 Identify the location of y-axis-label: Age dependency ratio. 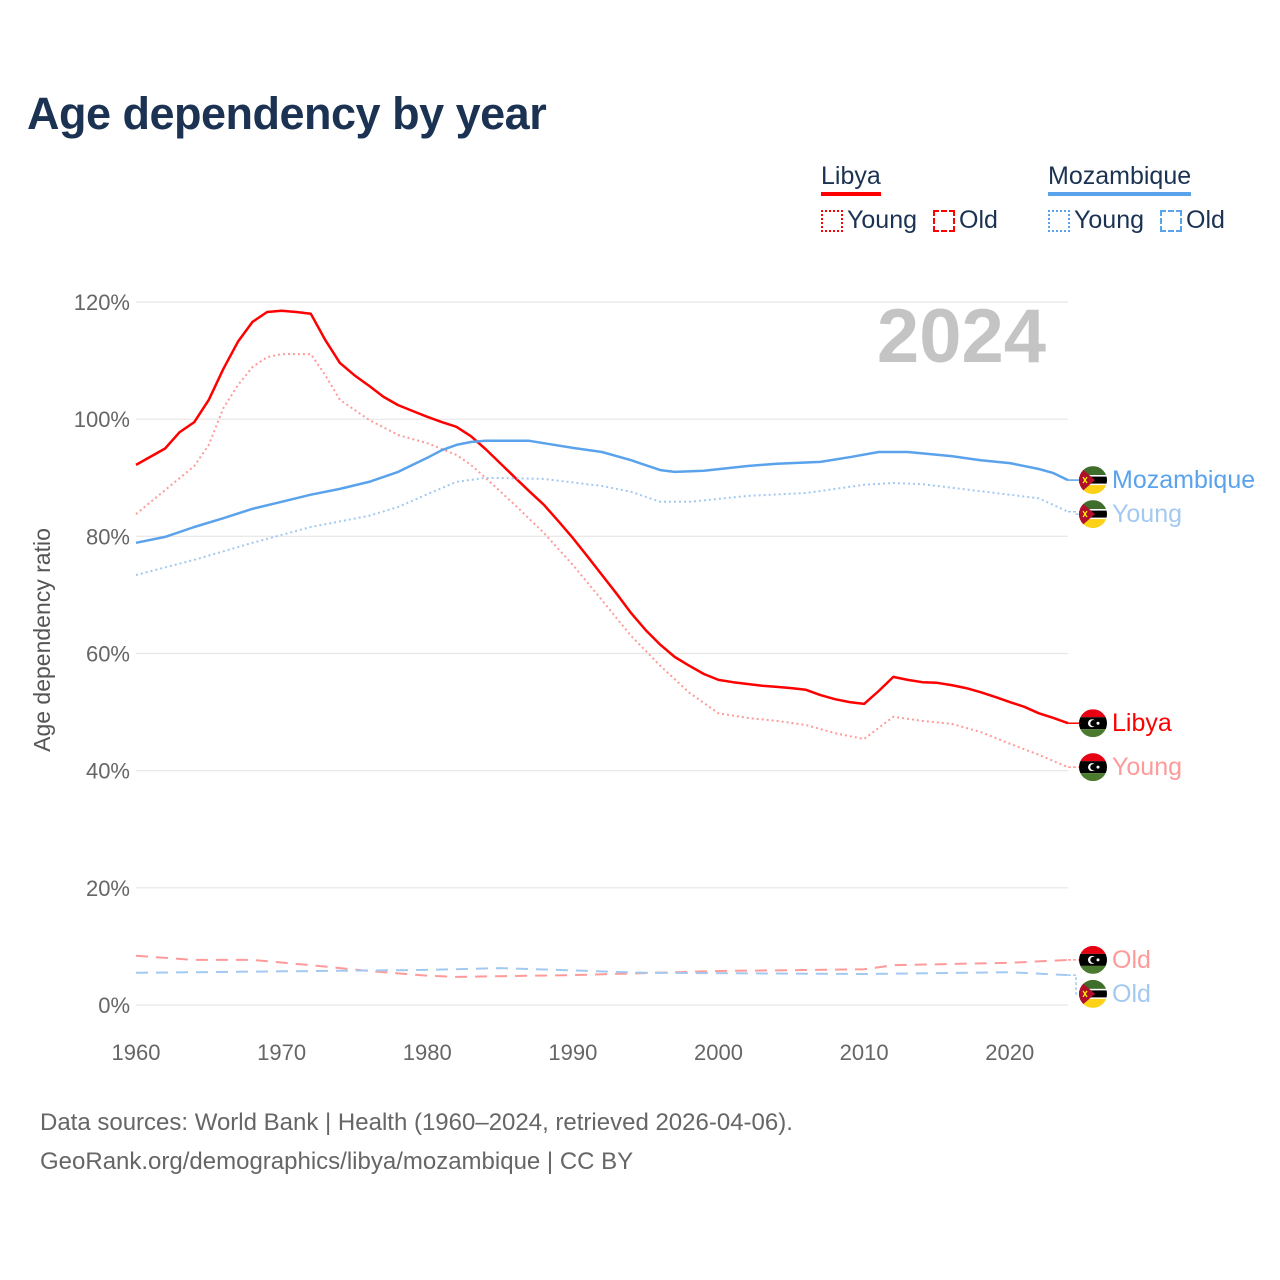
(42, 640).